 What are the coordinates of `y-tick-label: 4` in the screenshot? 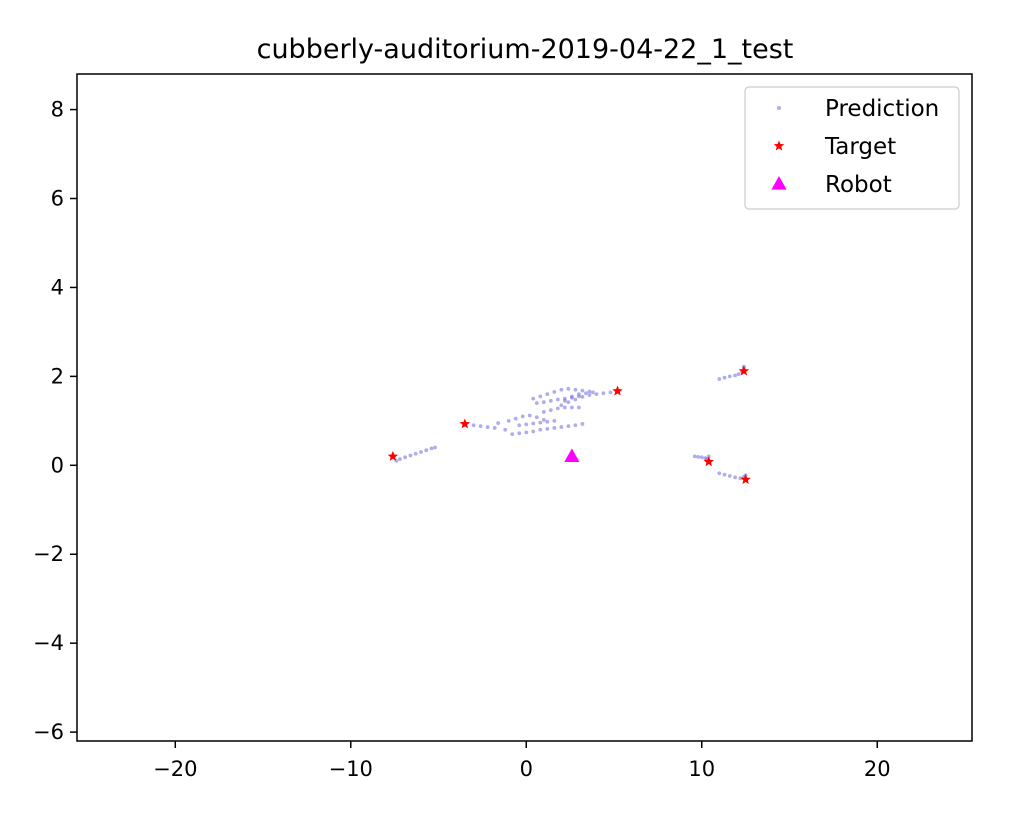 It's located at (57, 287).